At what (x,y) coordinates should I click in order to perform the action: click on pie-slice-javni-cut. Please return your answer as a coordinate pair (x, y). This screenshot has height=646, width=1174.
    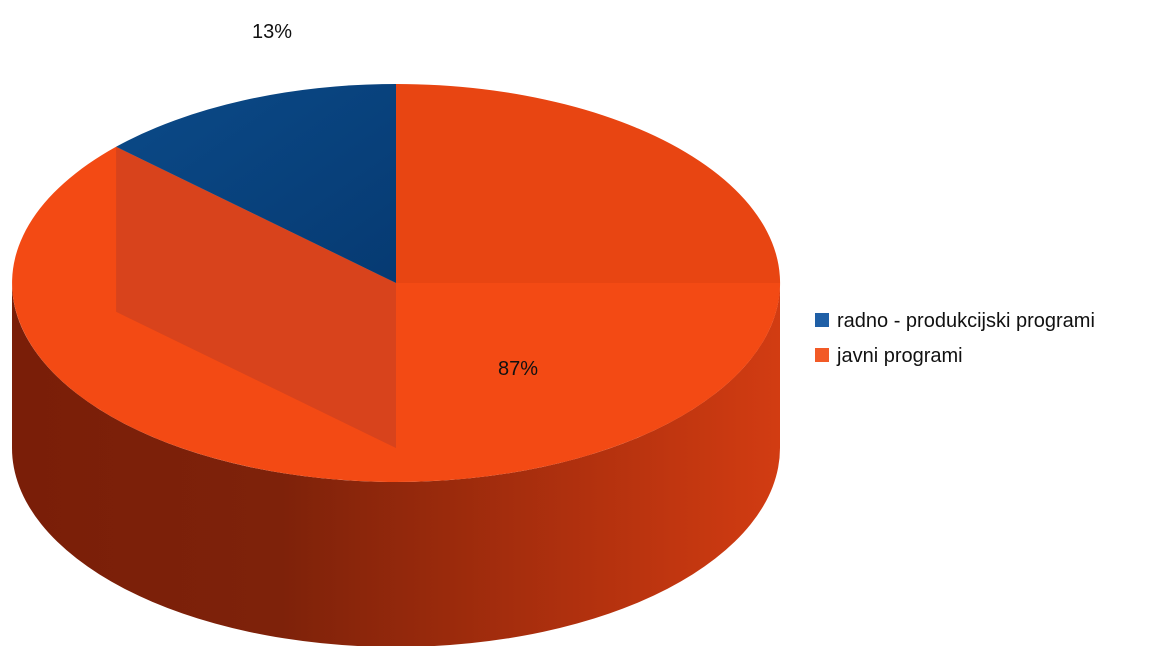
    Looking at the image, I should click on (256, 297).